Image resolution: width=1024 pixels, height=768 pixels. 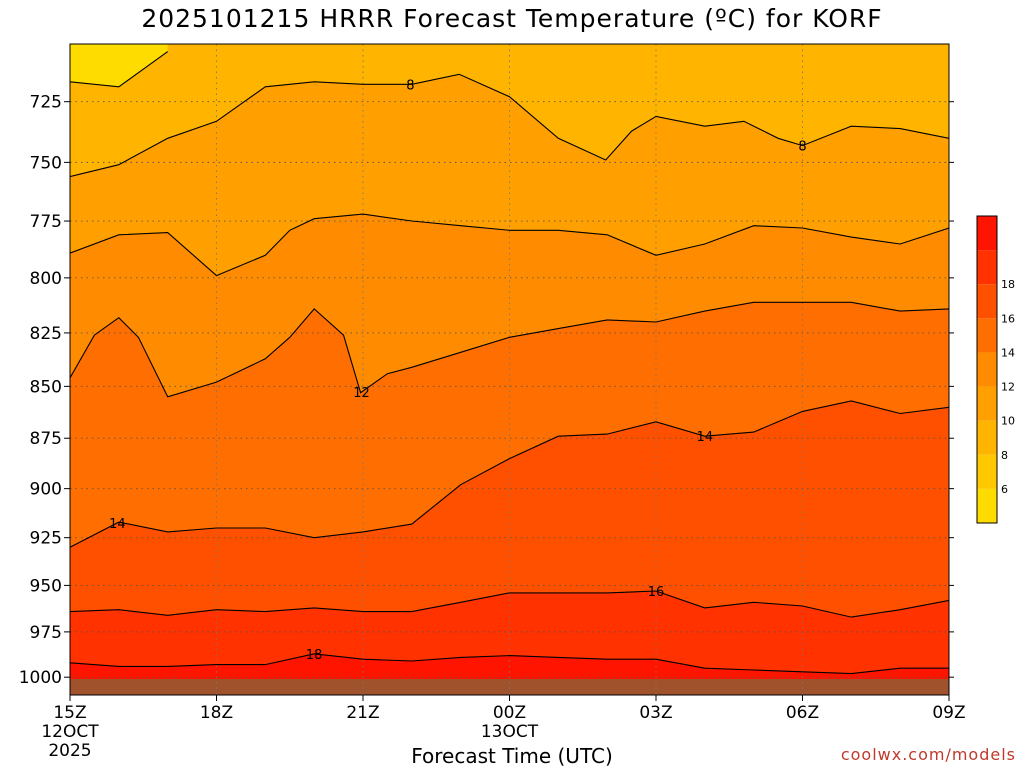 I want to click on contour-label-16: 16, so click(x=656, y=592).